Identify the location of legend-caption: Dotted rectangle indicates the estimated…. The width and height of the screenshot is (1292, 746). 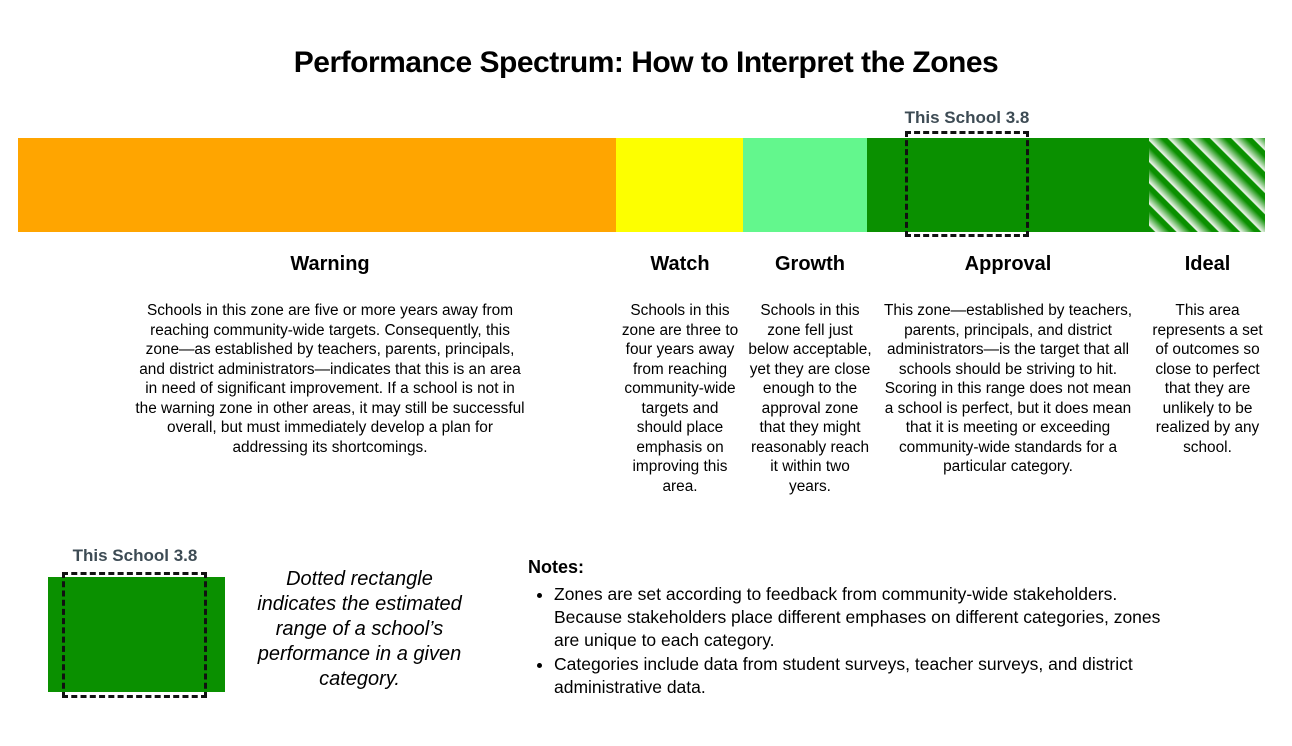
(359, 629).